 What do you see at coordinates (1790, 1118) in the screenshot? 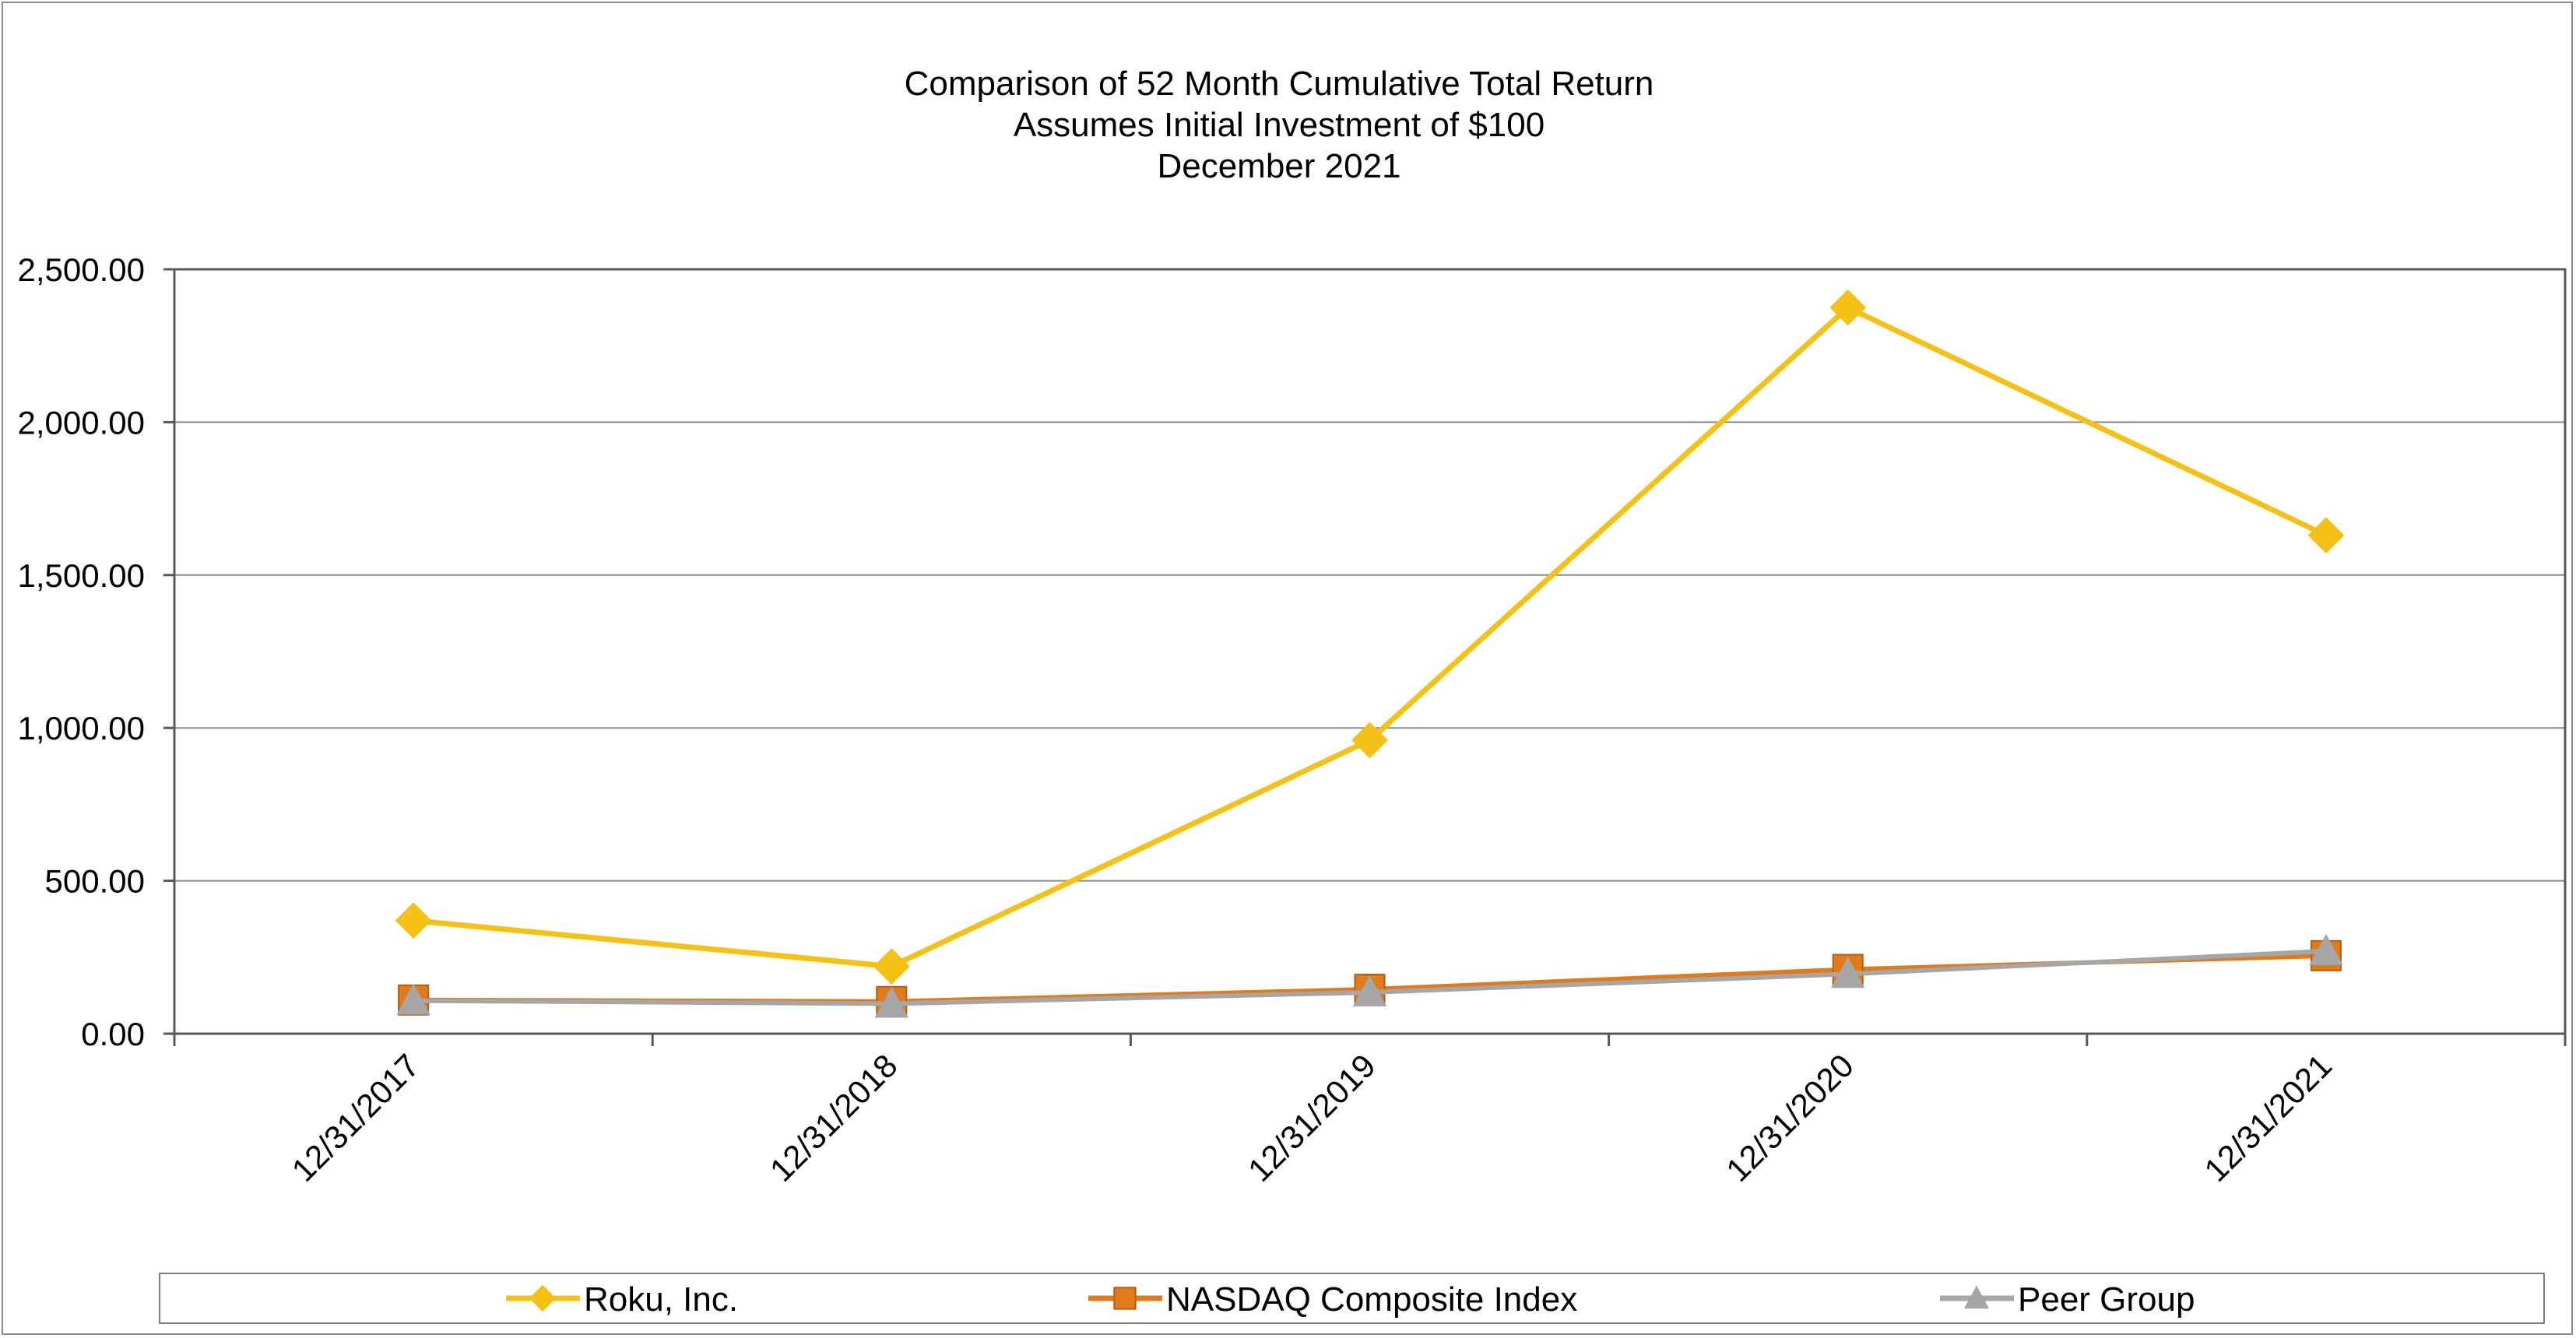
I see `x-tick-label: 12/31/2020` at bounding box center [1790, 1118].